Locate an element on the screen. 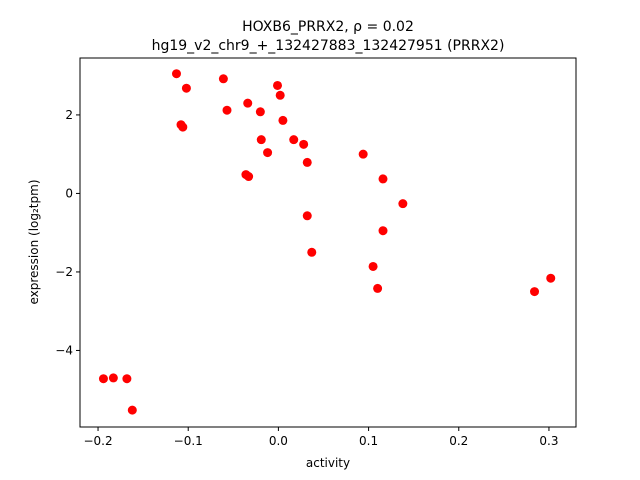 Image resolution: width=640 pixels, height=480 pixels. x-axis-label: activity is located at coordinates (328, 463).